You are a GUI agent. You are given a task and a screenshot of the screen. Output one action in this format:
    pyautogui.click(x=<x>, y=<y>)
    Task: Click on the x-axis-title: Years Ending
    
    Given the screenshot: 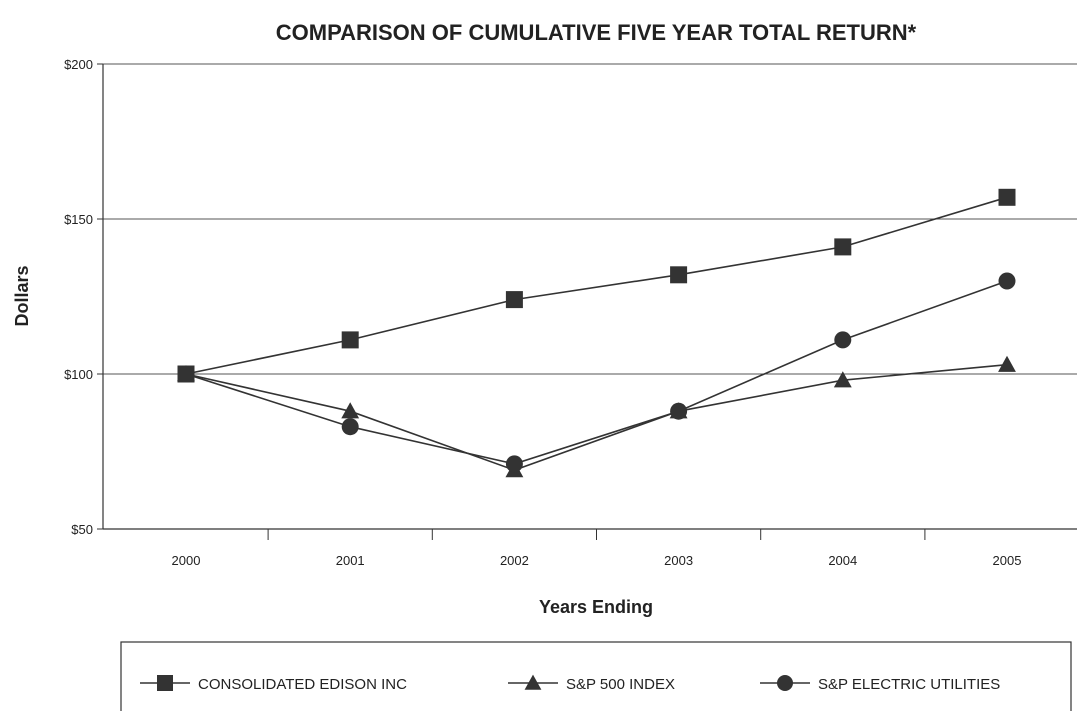 What is the action you would take?
    pyautogui.click(x=596, y=607)
    